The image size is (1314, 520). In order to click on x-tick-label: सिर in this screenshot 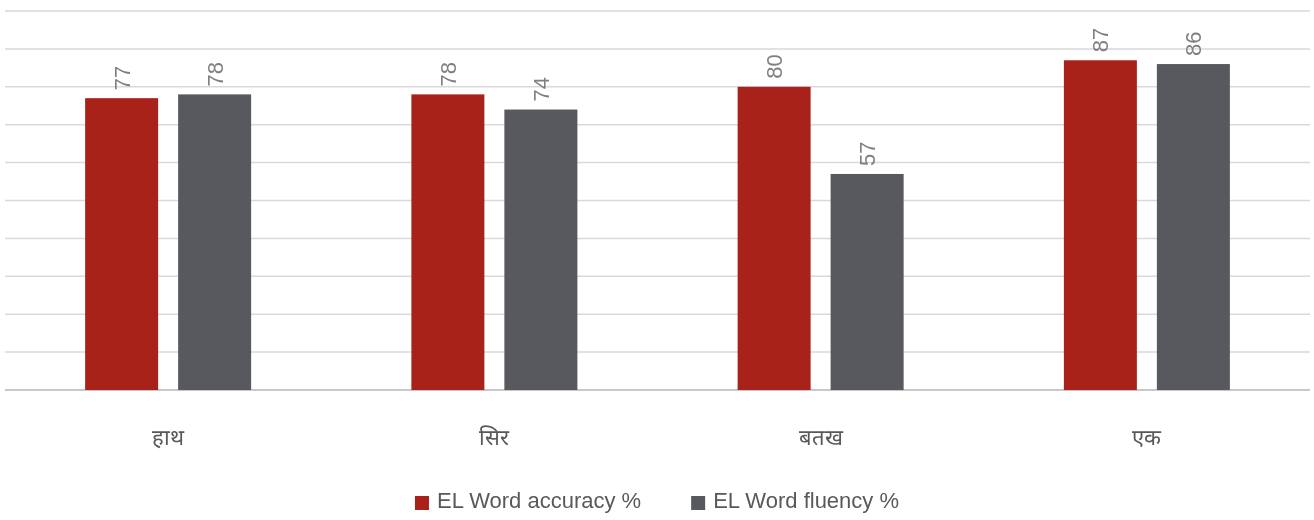, I will do `click(495, 437)`.